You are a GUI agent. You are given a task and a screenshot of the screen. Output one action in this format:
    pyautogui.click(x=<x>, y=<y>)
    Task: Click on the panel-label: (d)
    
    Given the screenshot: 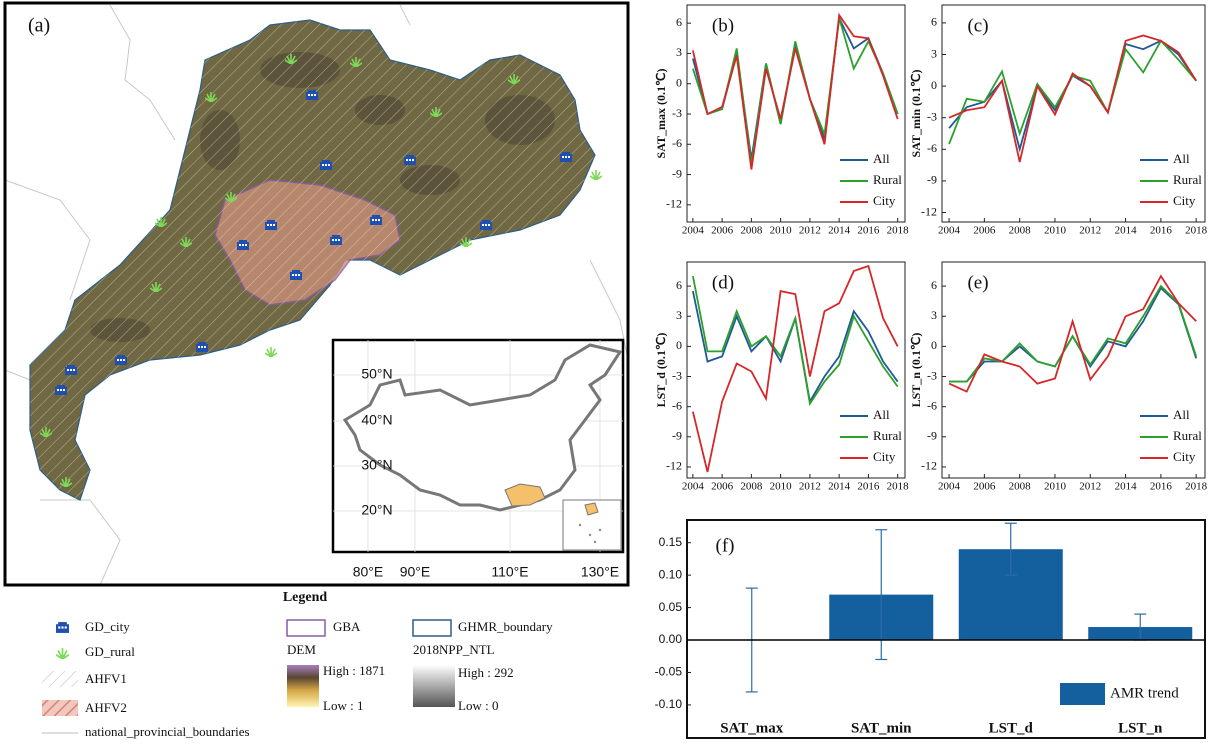 What is the action you would take?
    pyautogui.click(x=723, y=282)
    